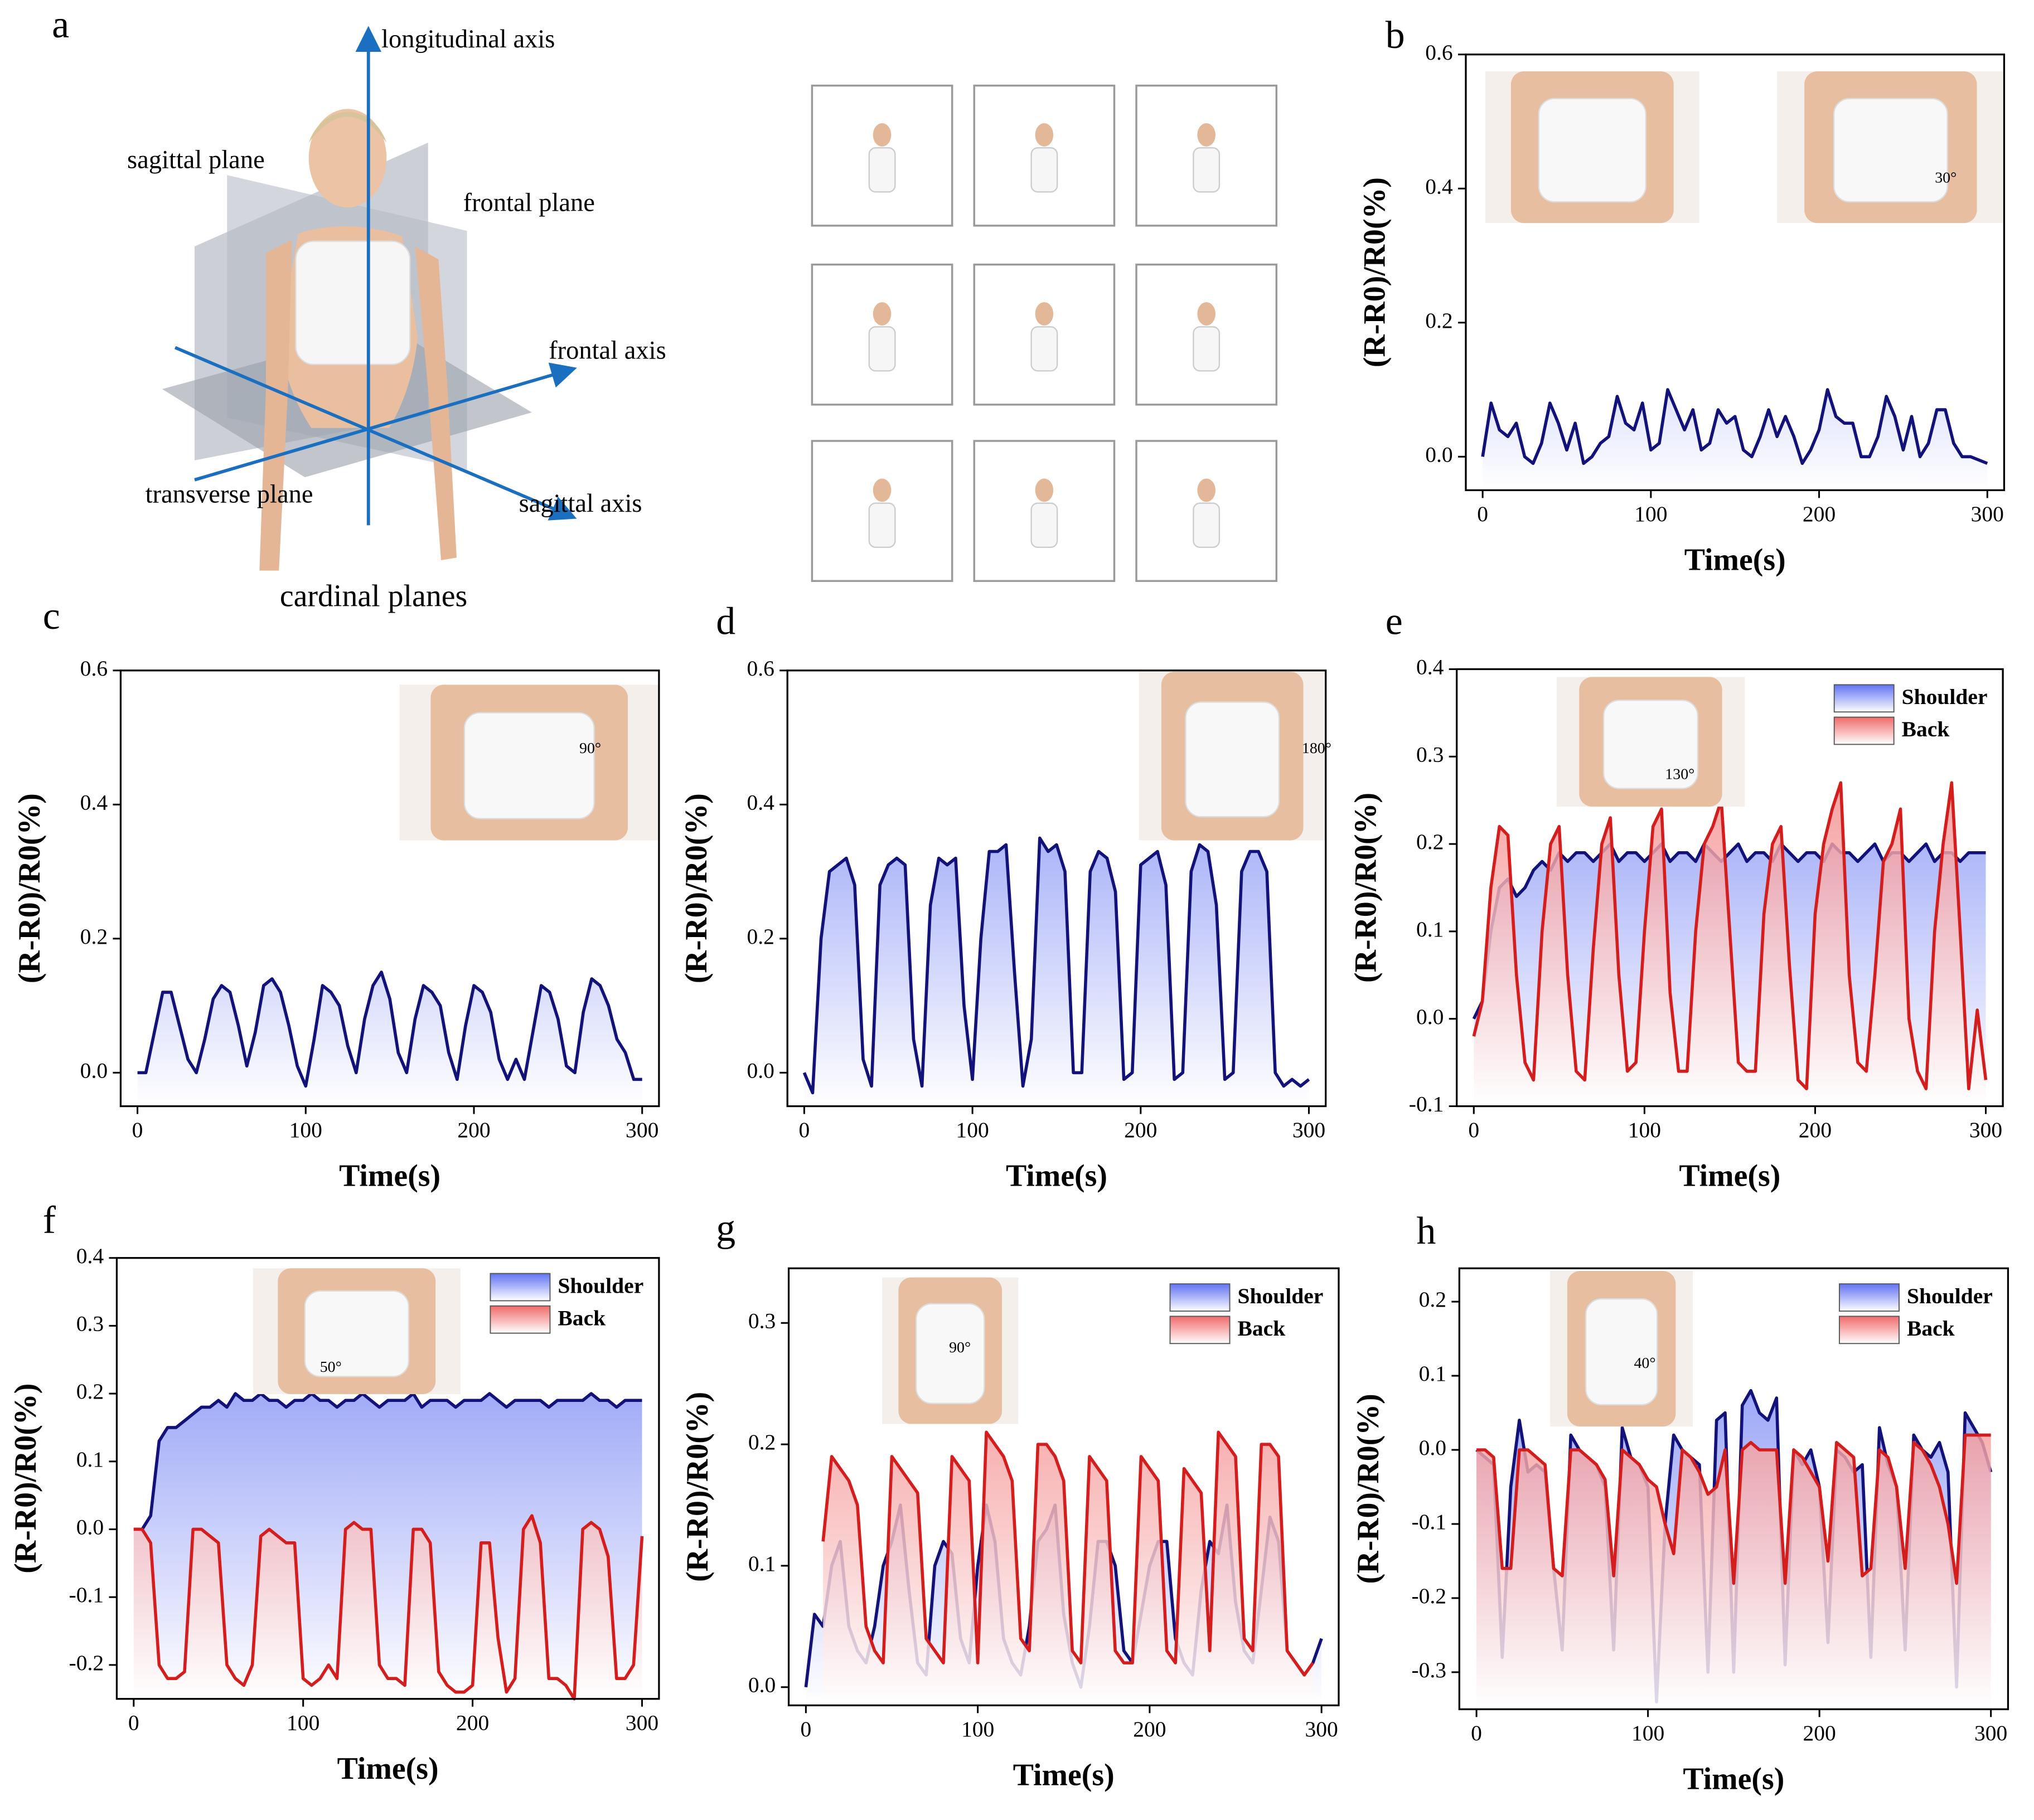  What do you see at coordinates (1426, 1231) in the screenshot?
I see `panel-label: h` at bounding box center [1426, 1231].